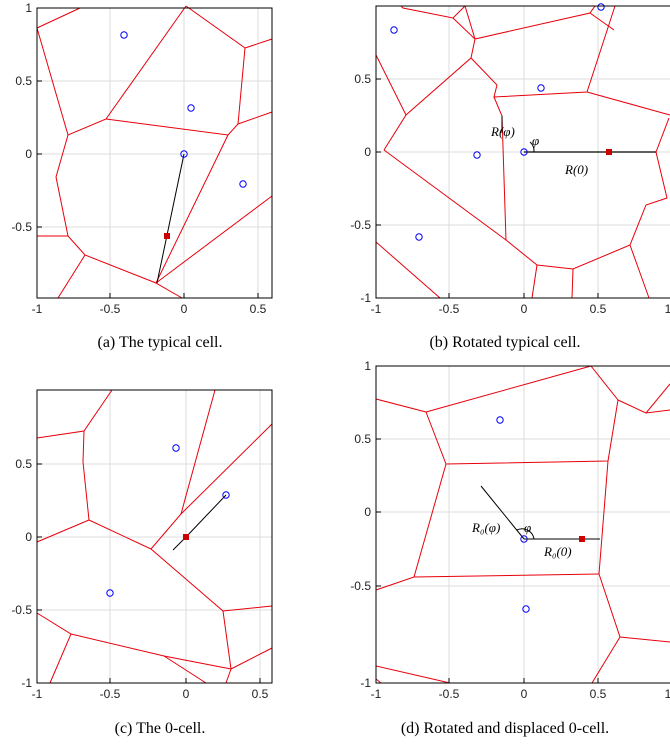 This screenshot has width=670, height=749. I want to click on panel-c-points, so click(168, 520).